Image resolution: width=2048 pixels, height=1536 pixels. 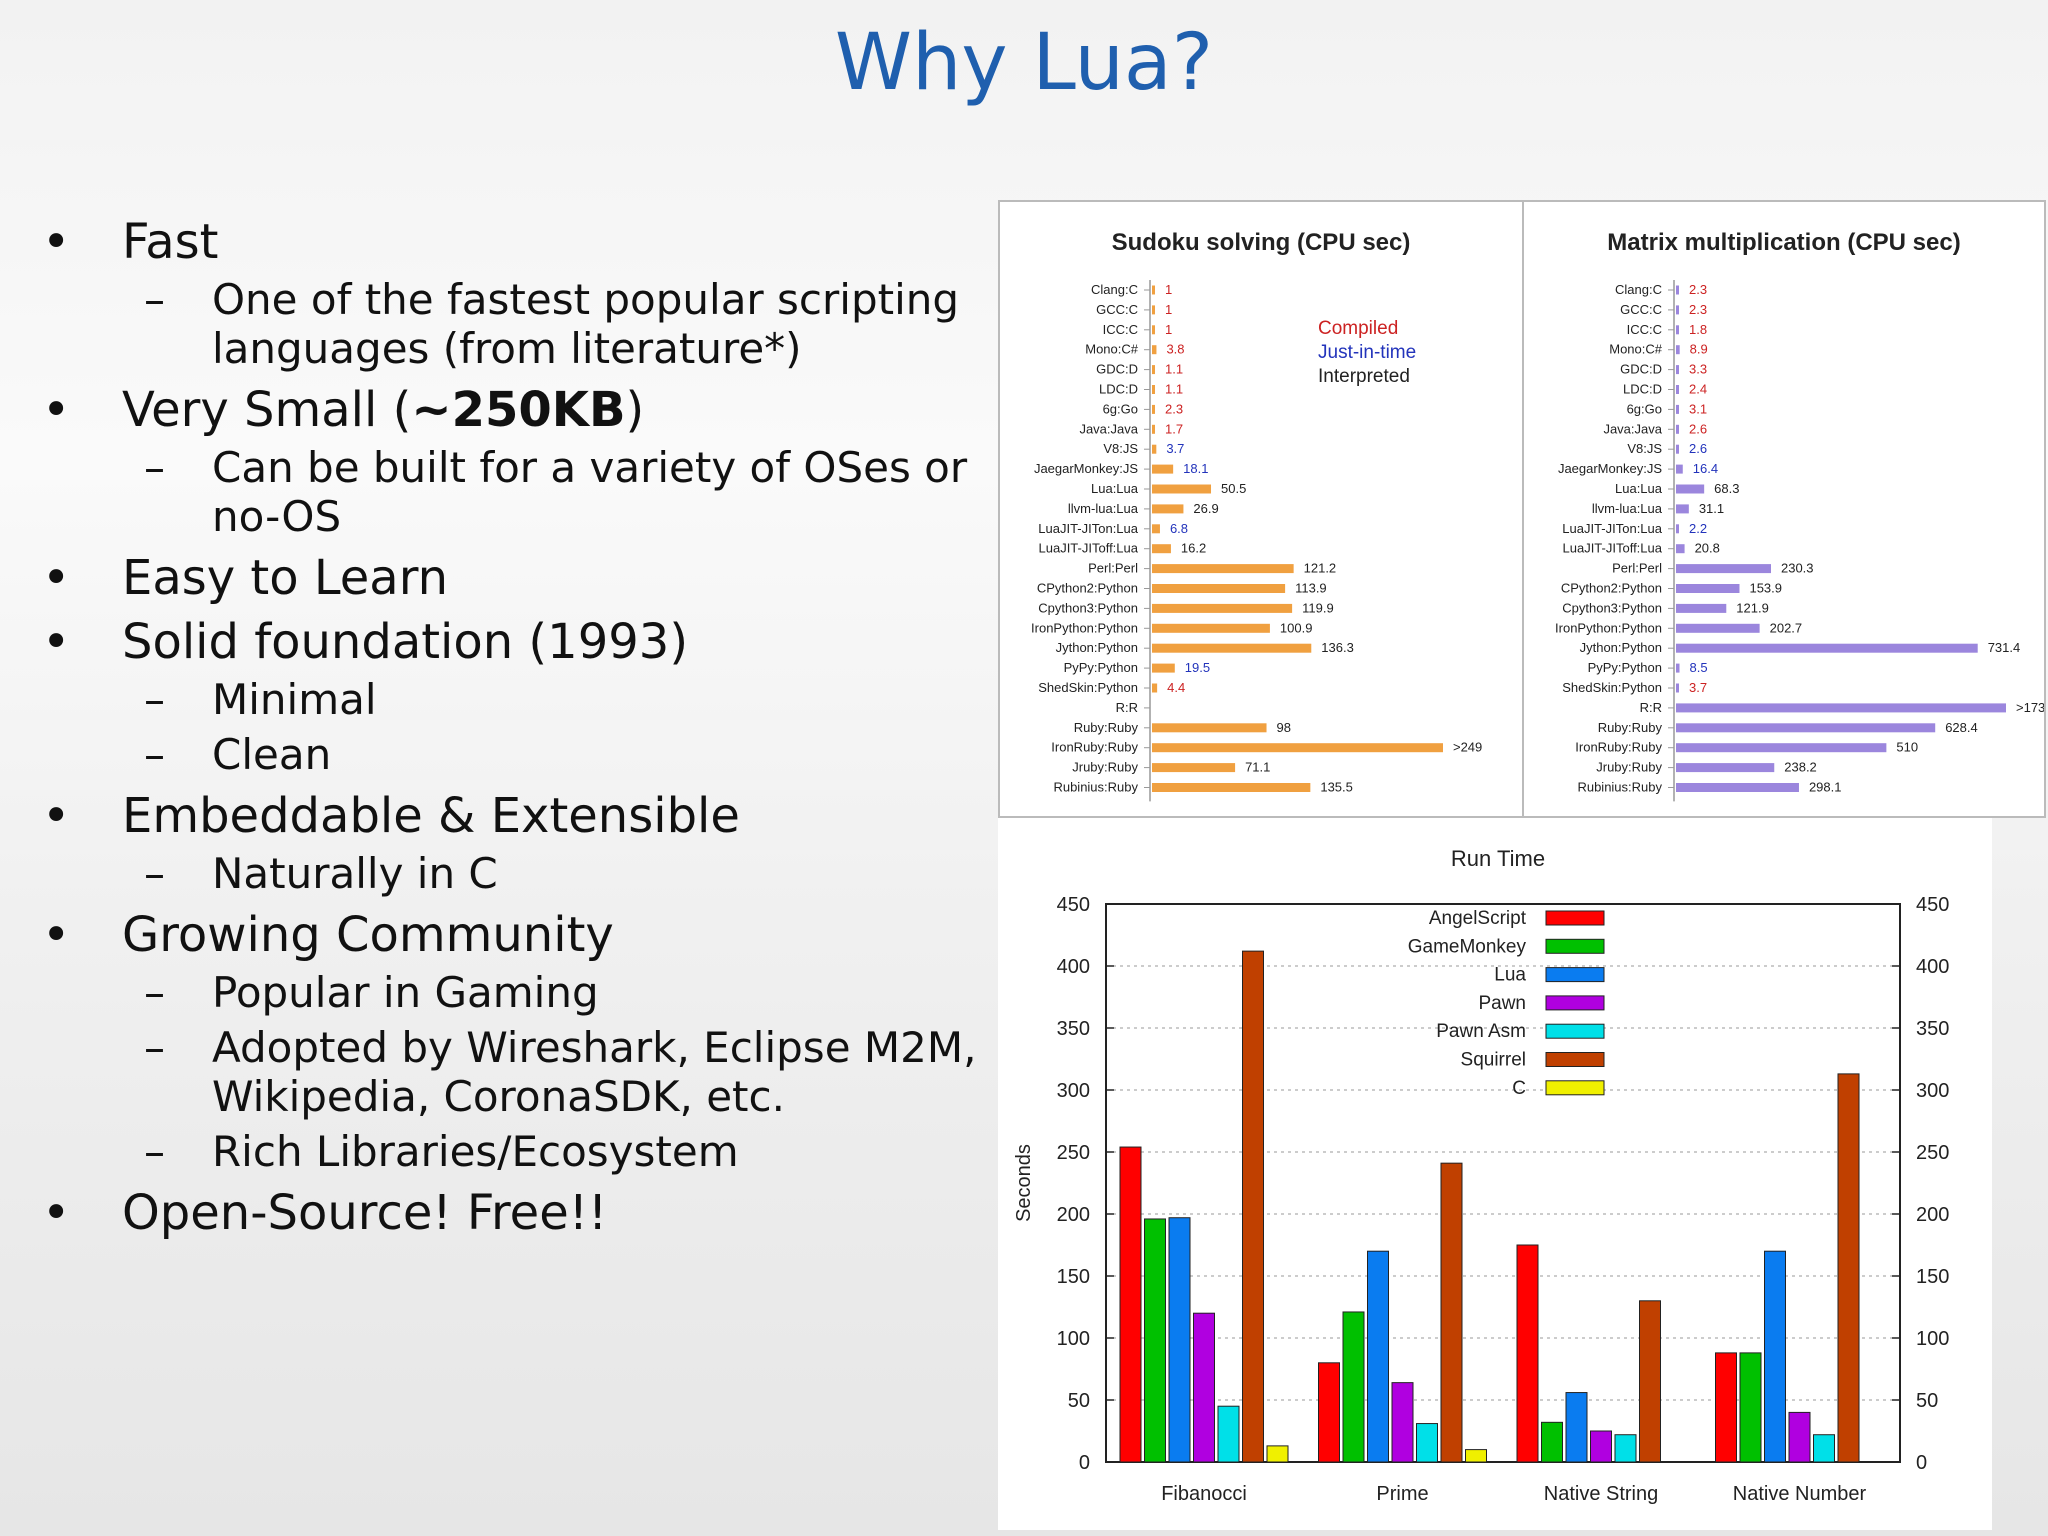 What do you see at coordinates (1612, 528) in the screenshot?
I see `matrix-category-luajit-jiton-lua: LuaJIT-JITon:Lua` at bounding box center [1612, 528].